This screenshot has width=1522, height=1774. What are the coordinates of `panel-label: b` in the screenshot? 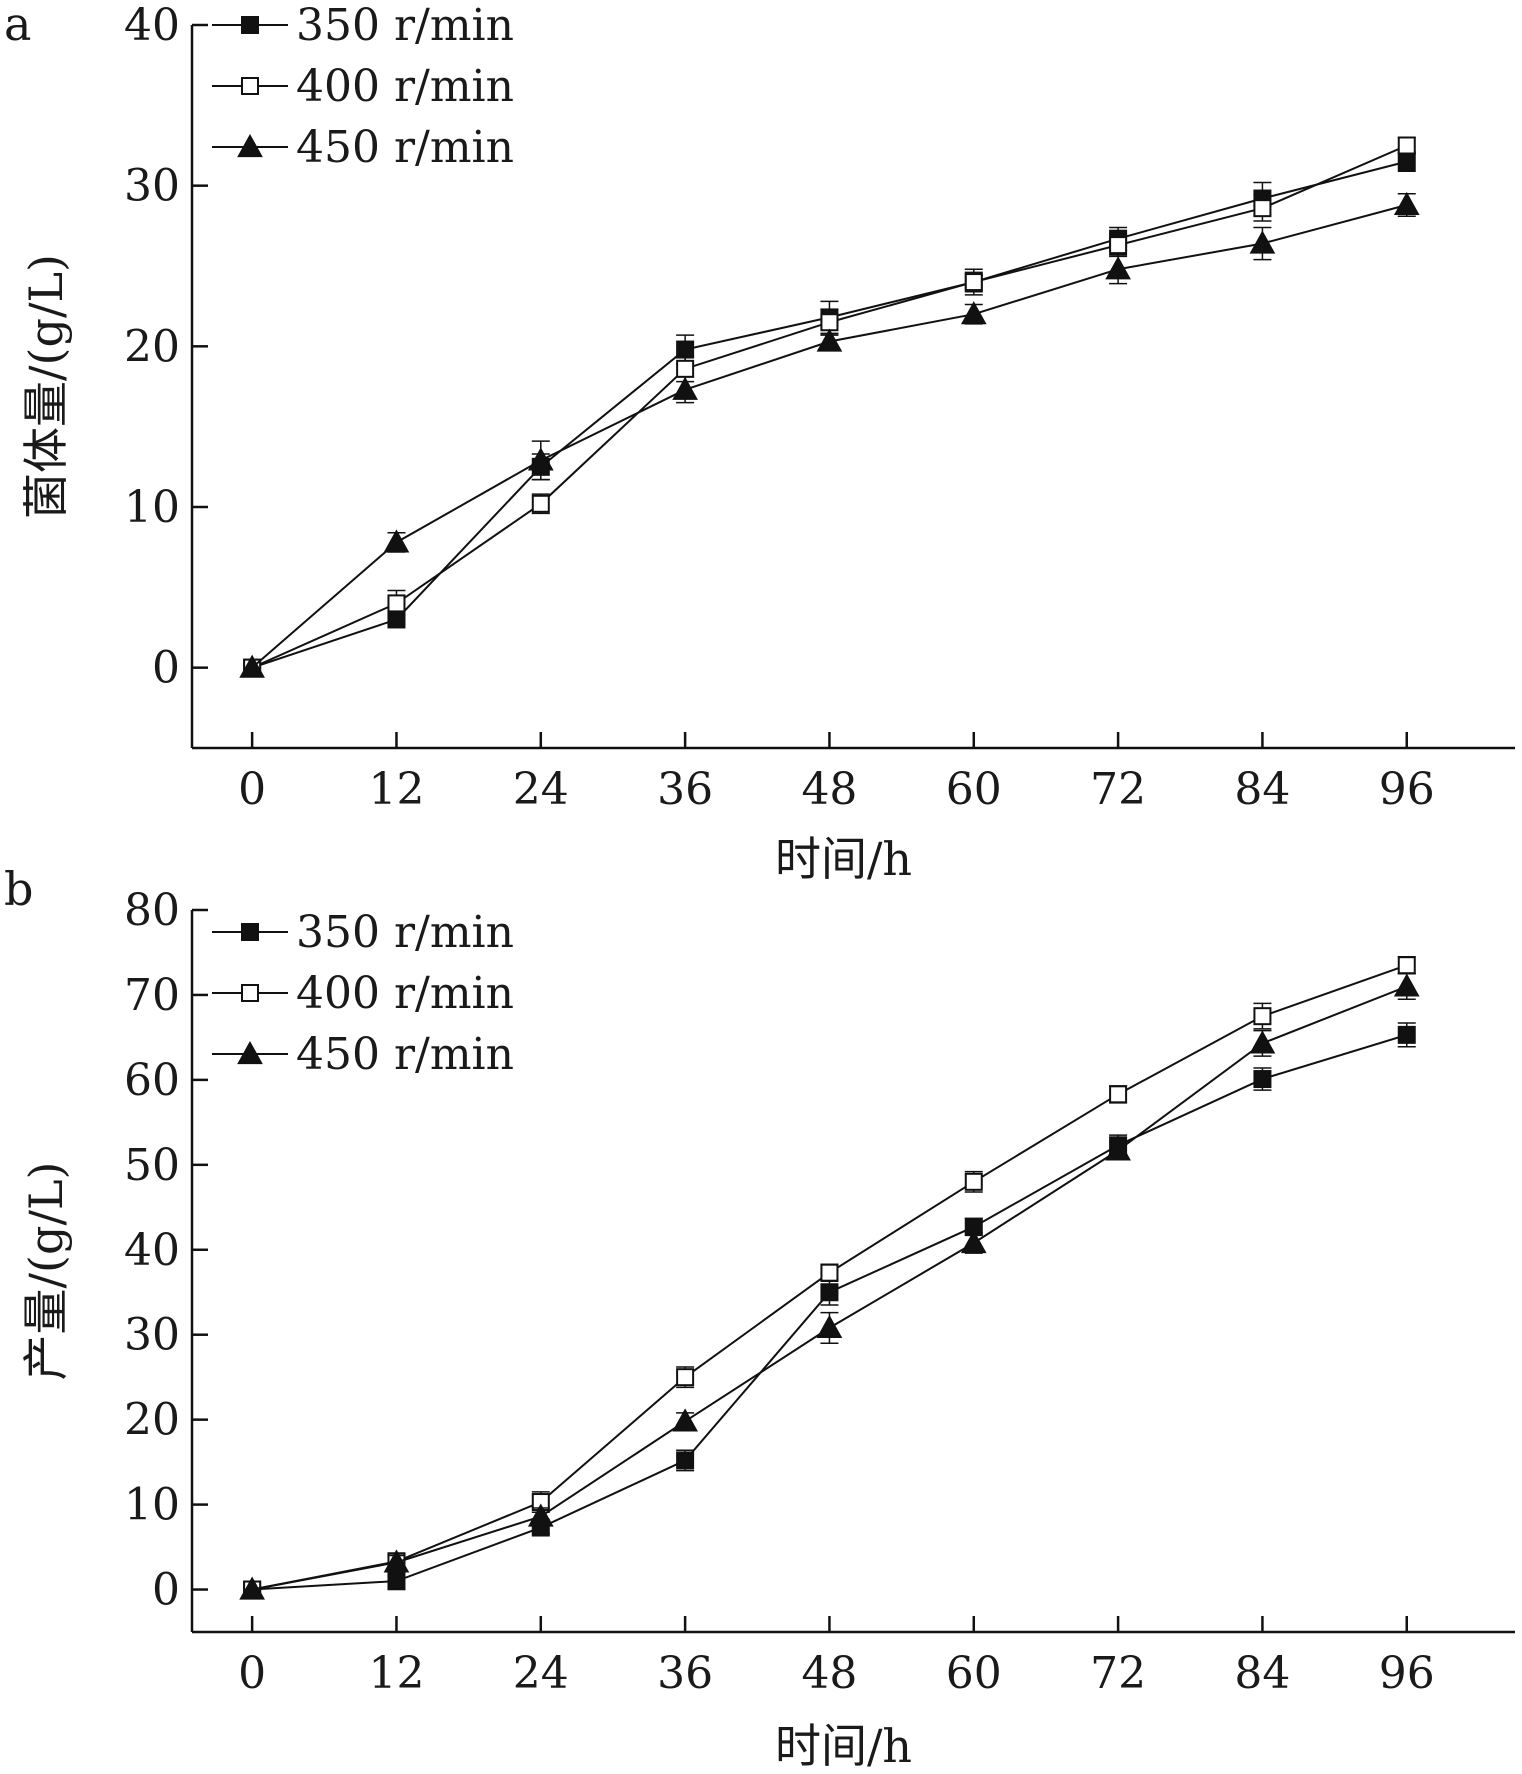 It's located at (18, 889).